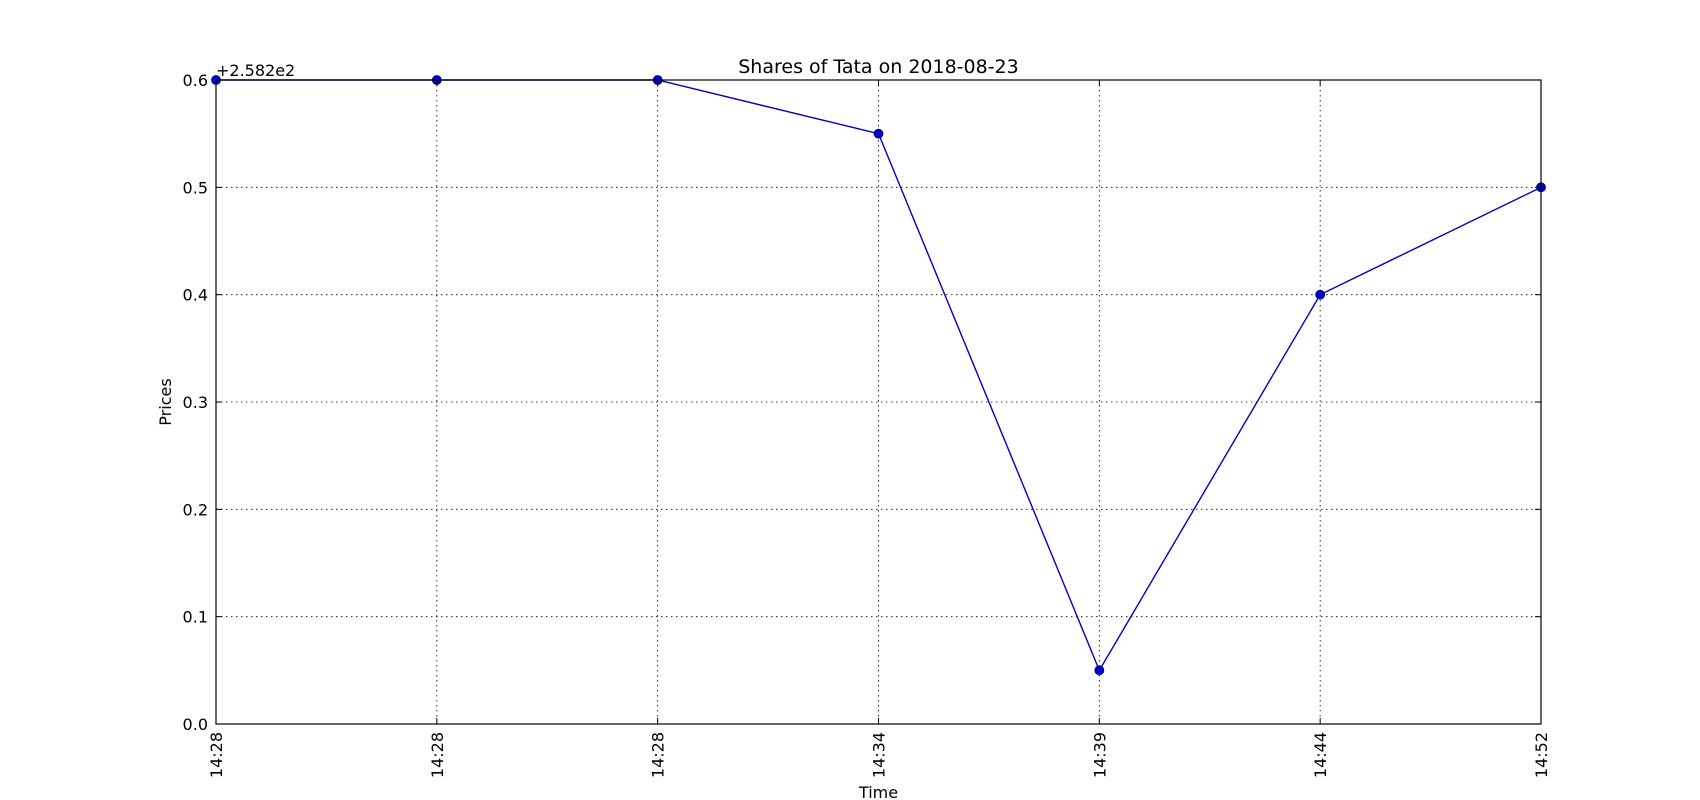 This screenshot has height=800, width=1700. What do you see at coordinates (1541, 755) in the screenshot?
I see `x-tick-label: 14:52` at bounding box center [1541, 755].